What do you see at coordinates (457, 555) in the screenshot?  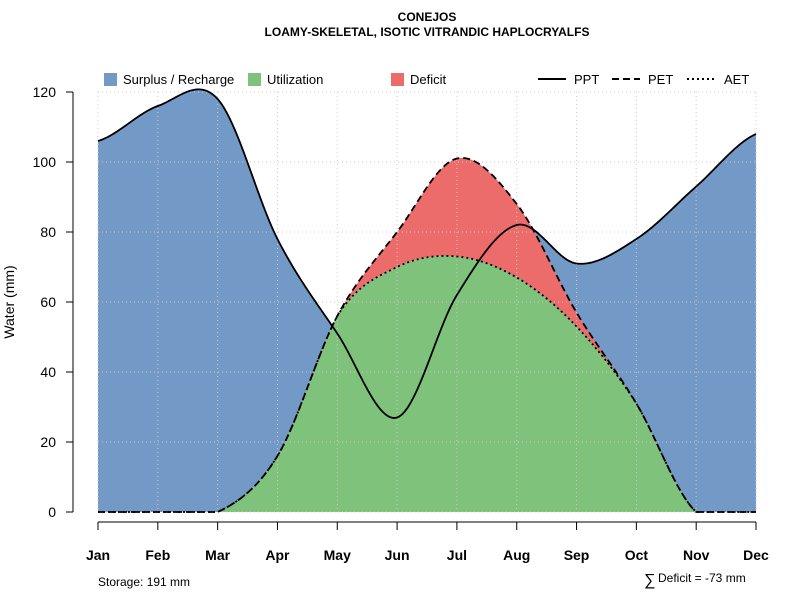 I see `x-tick-label-jul: Jul` at bounding box center [457, 555].